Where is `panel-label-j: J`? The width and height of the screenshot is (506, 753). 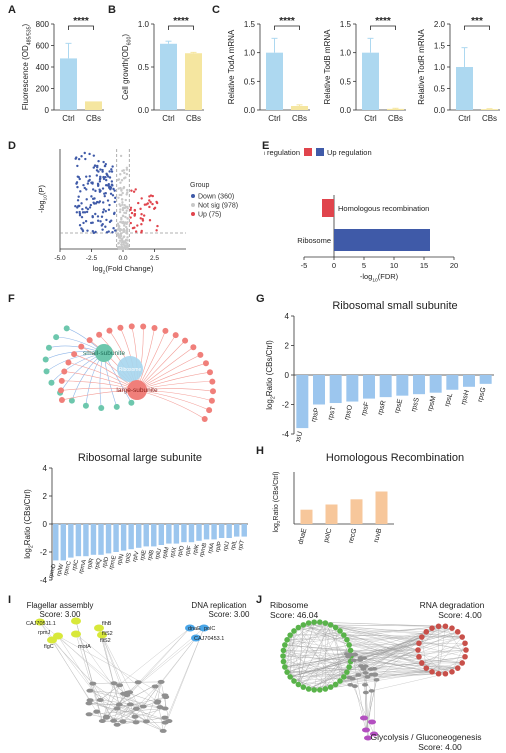 panel-label-j: J is located at coordinates (259, 600).